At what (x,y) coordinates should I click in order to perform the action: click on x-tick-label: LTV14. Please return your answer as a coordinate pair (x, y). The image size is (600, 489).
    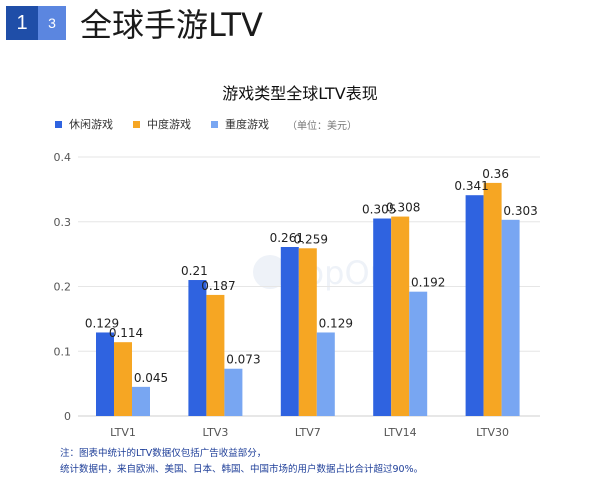
    Looking at the image, I should click on (400, 432).